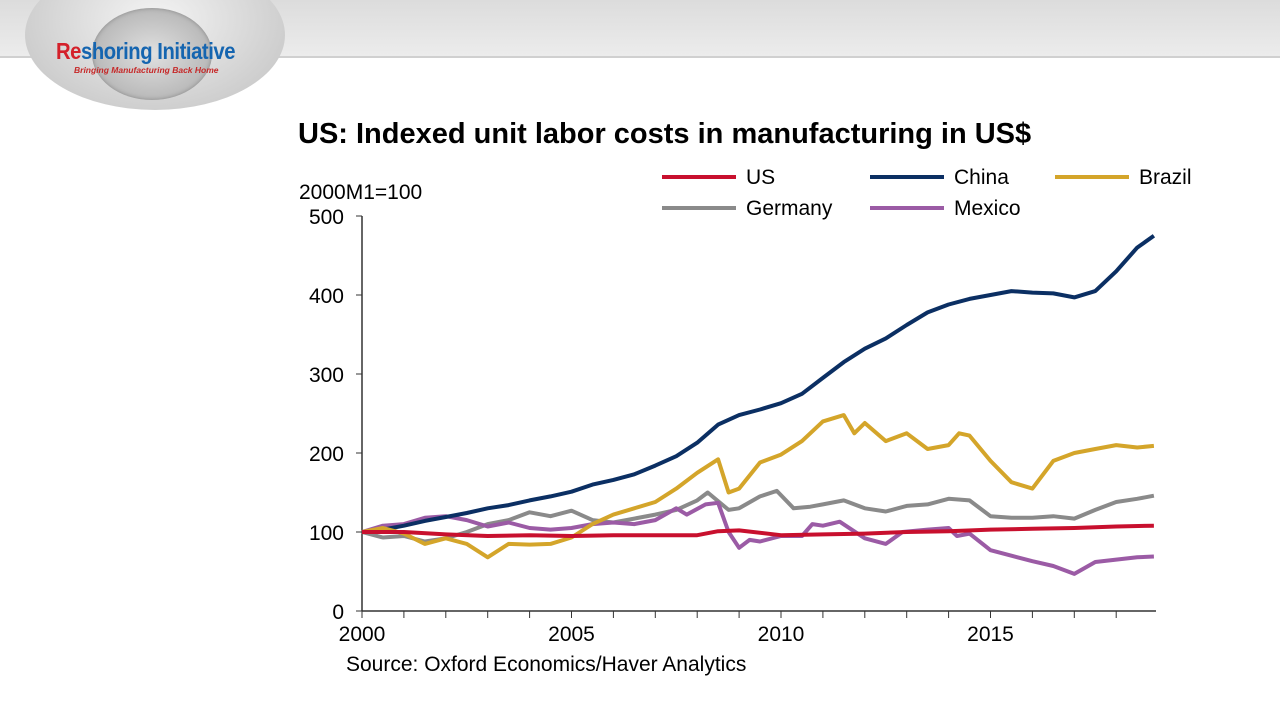 The height and width of the screenshot is (720, 1280). What do you see at coordinates (360, 192) in the screenshot?
I see `y-axis-label: 2000M1=100` at bounding box center [360, 192].